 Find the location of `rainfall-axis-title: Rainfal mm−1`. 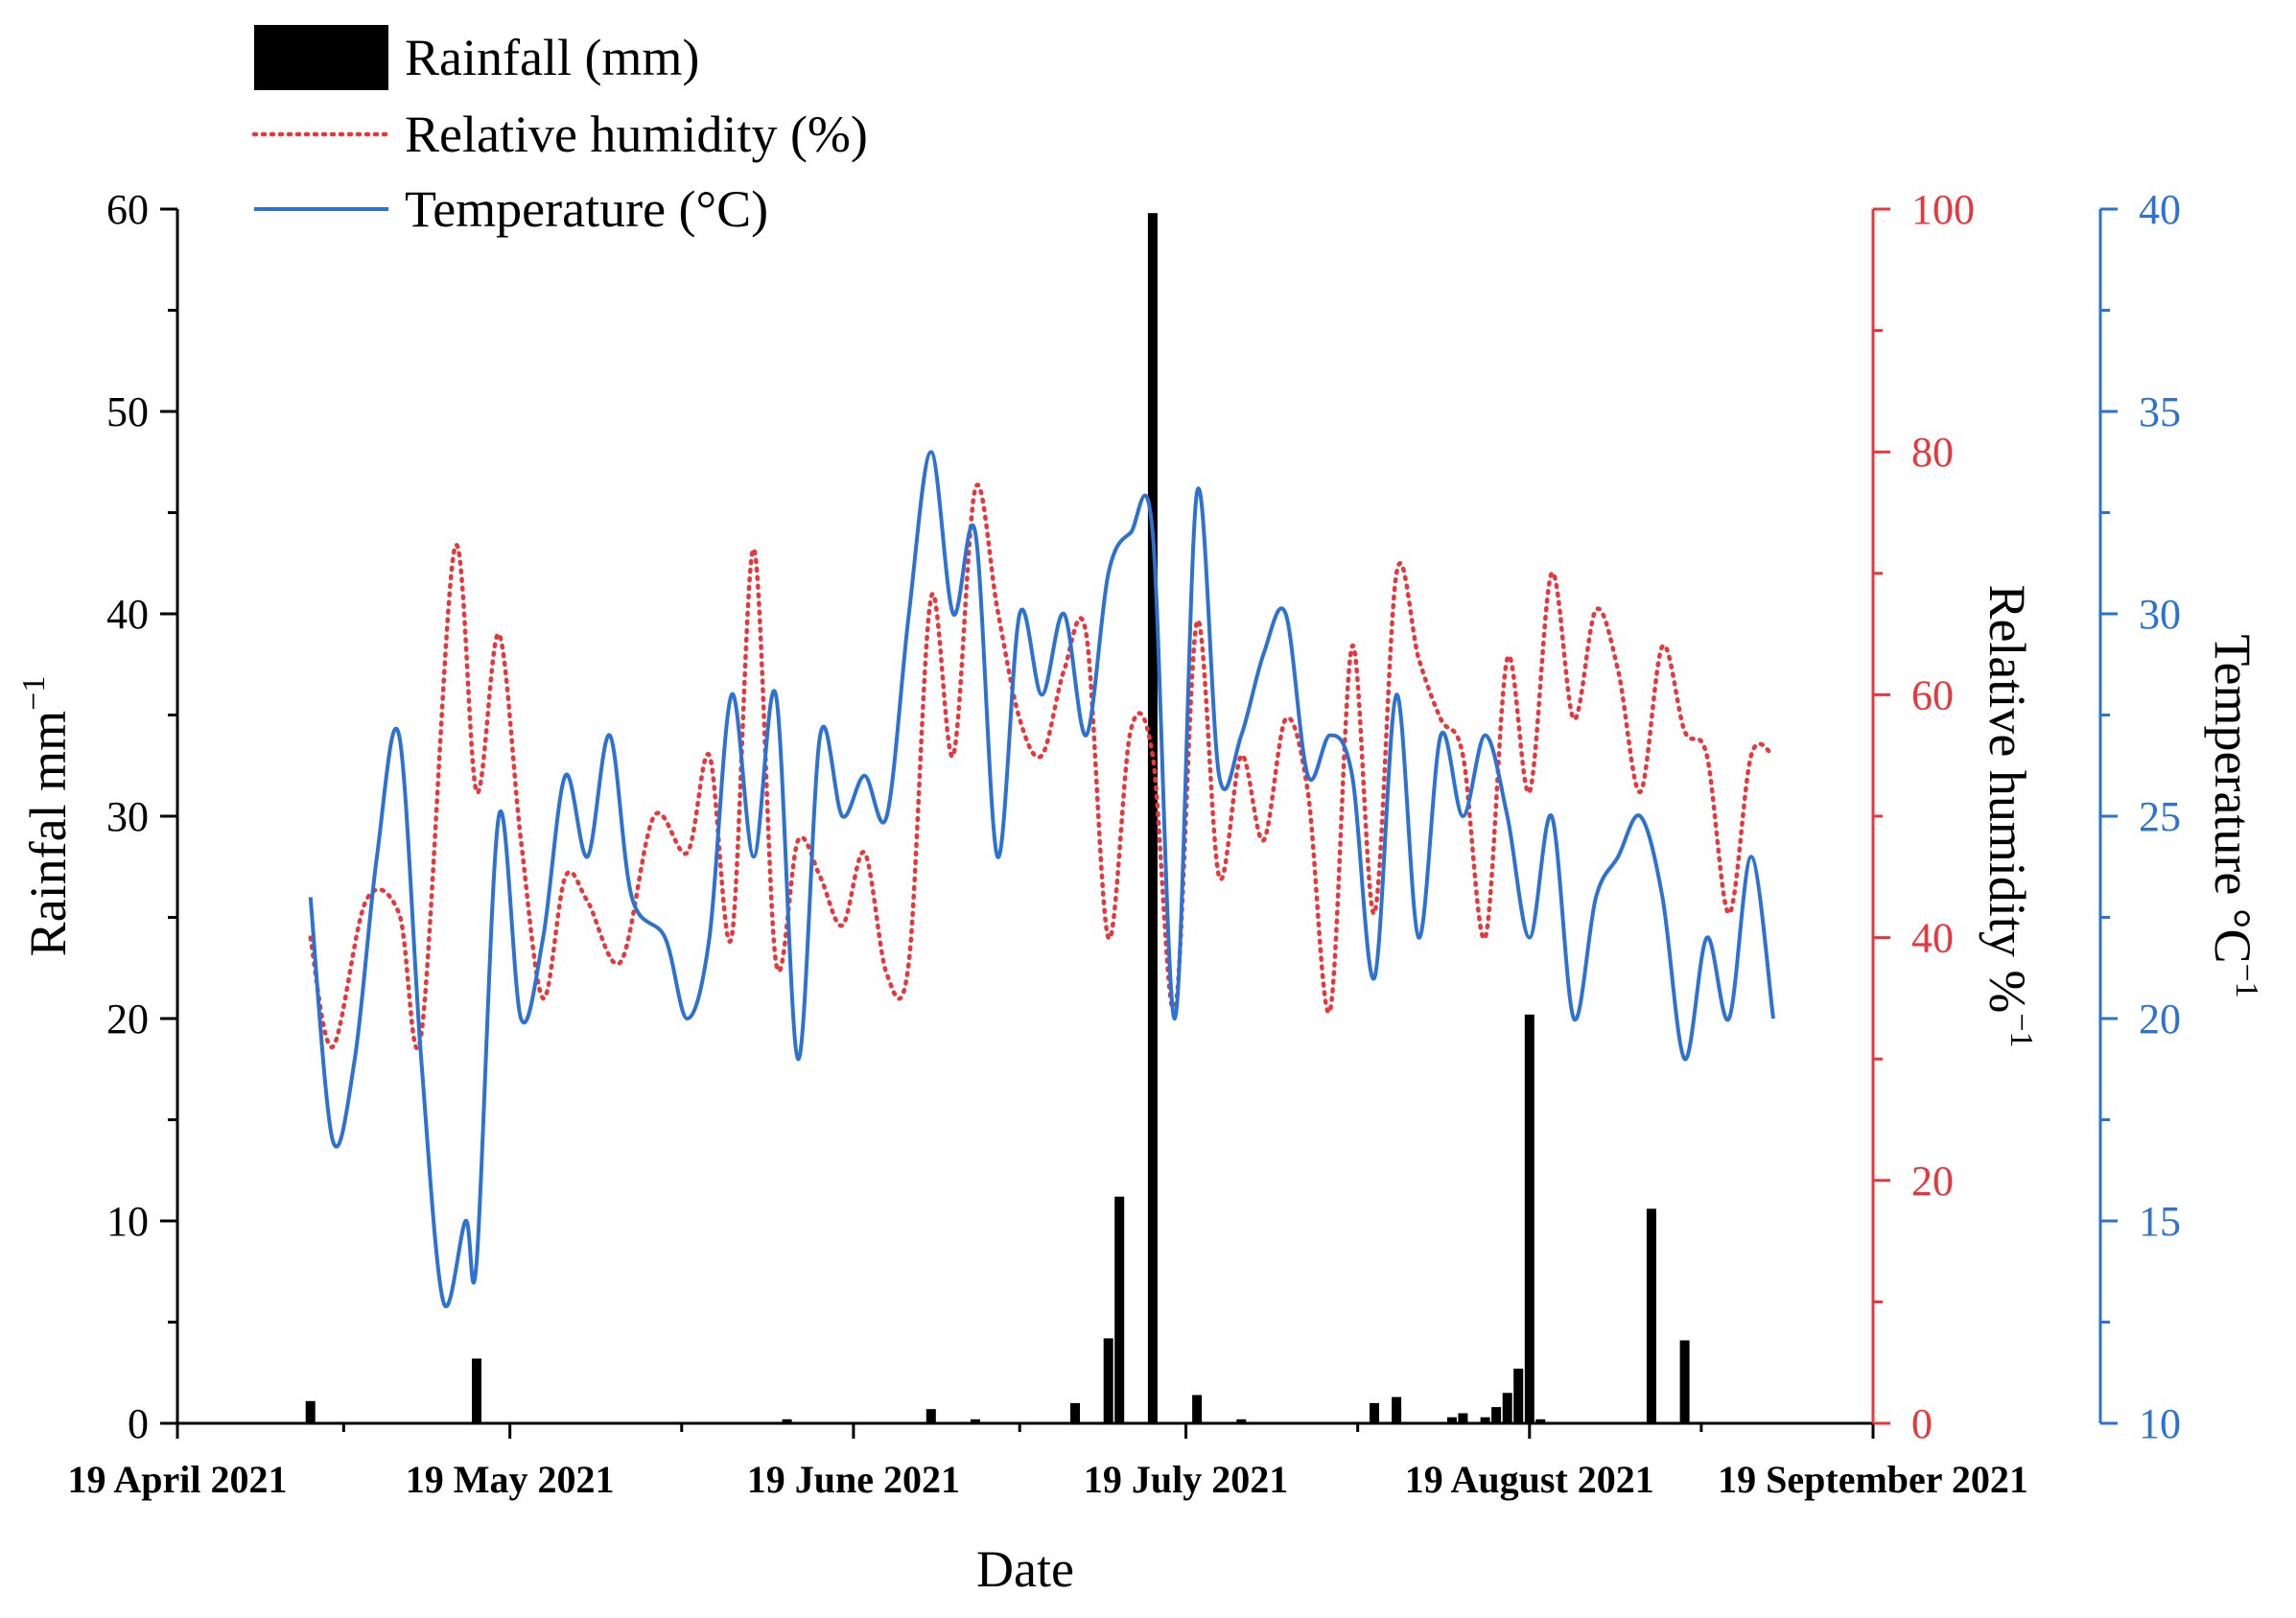

rainfall-axis-title: Rainfal mm−1 is located at coordinates (46, 816).